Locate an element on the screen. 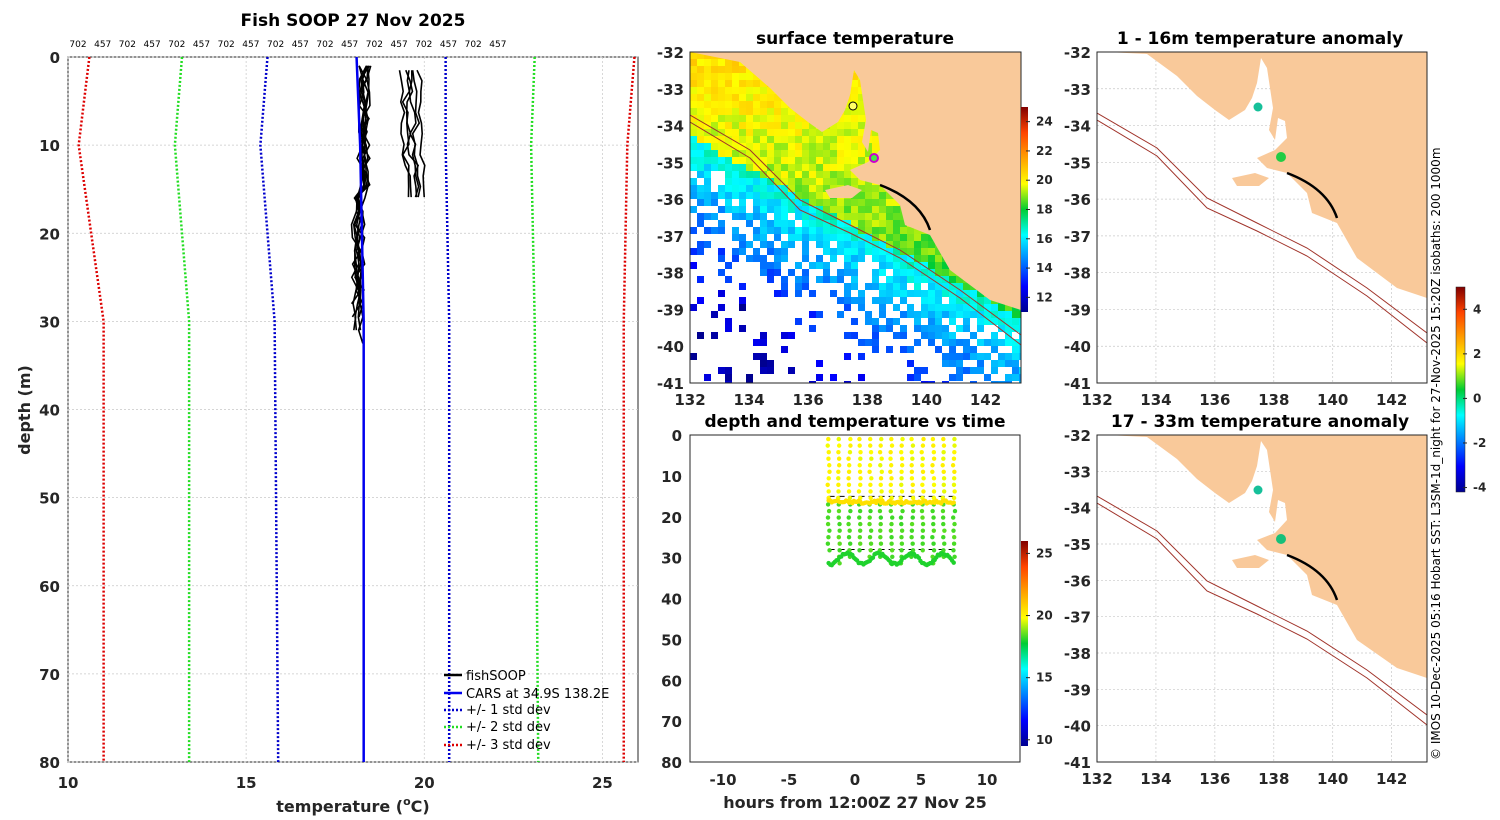 The image size is (1500, 820). anom1-land is located at coordinates (1262, 175).